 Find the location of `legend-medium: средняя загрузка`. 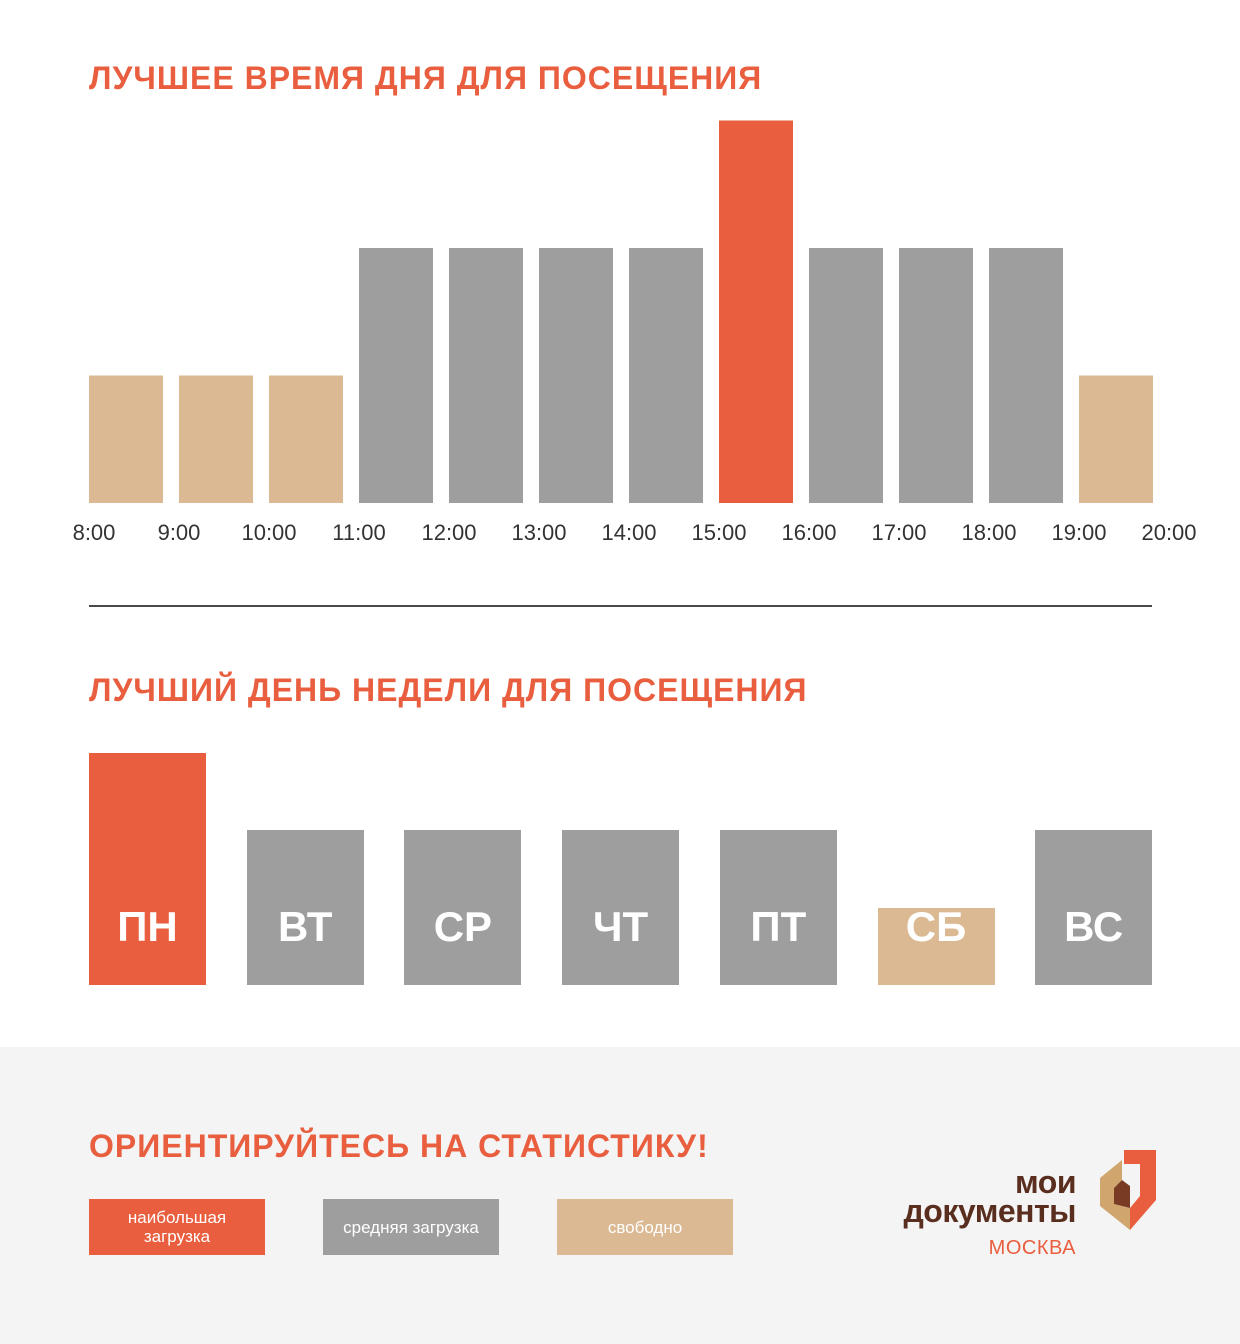

legend-medium: средняя загрузка is located at coordinates (411, 1227).